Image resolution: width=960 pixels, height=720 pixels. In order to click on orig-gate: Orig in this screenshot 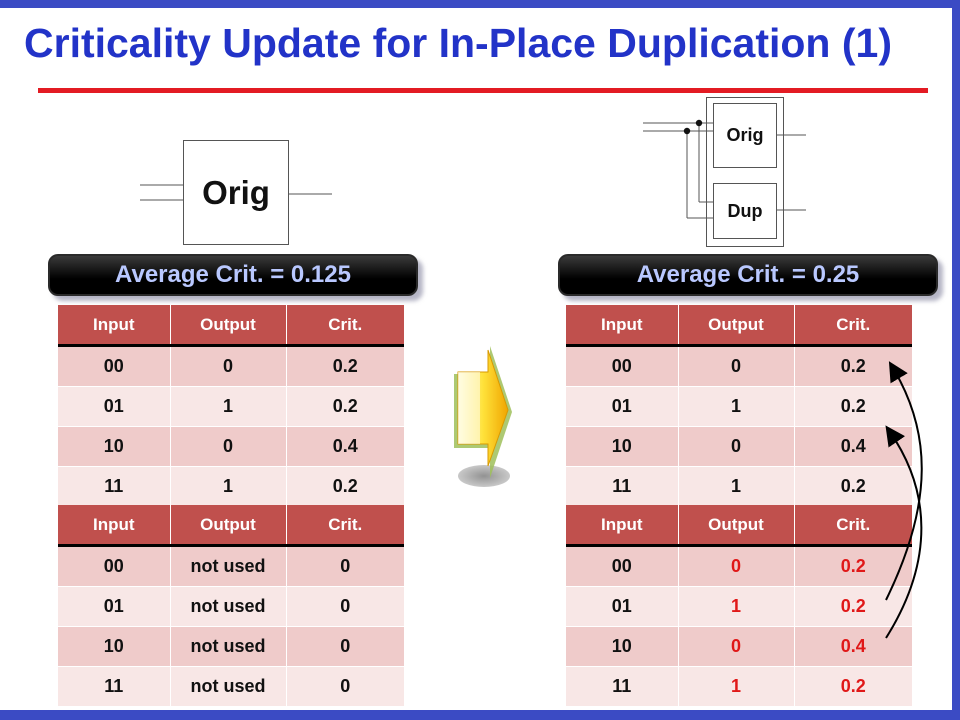, I will do `click(236, 192)`.